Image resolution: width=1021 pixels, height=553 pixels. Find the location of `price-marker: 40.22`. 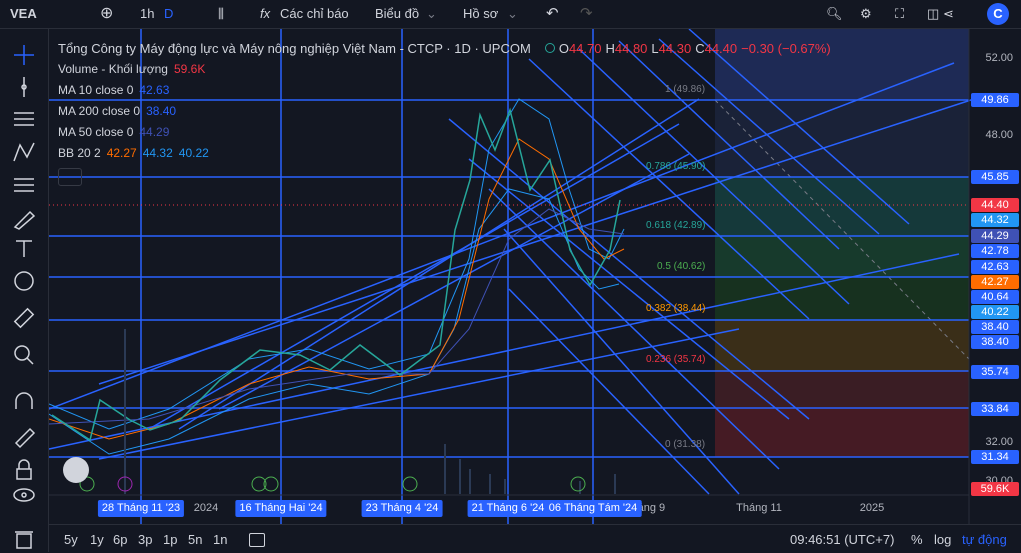

price-marker: 40.22 is located at coordinates (995, 312).